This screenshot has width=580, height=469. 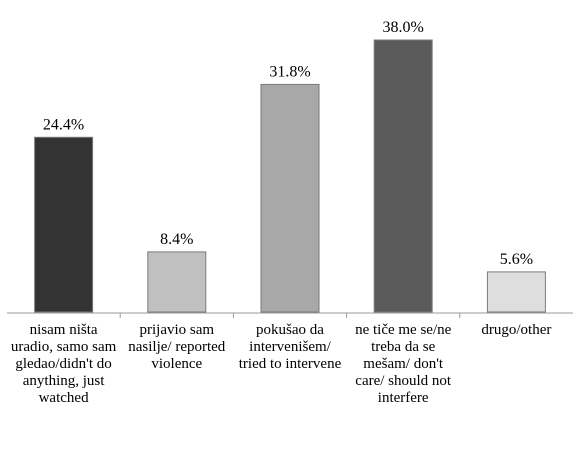 I want to click on value-label-2: 8.4%, so click(x=176, y=239).